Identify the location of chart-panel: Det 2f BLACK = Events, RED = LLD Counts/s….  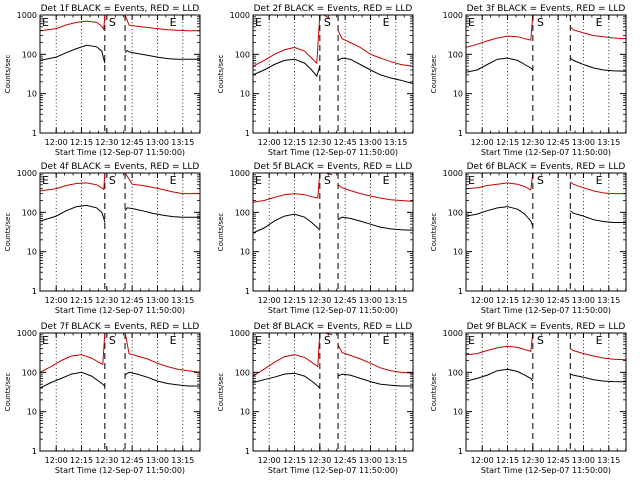
(315, 80).